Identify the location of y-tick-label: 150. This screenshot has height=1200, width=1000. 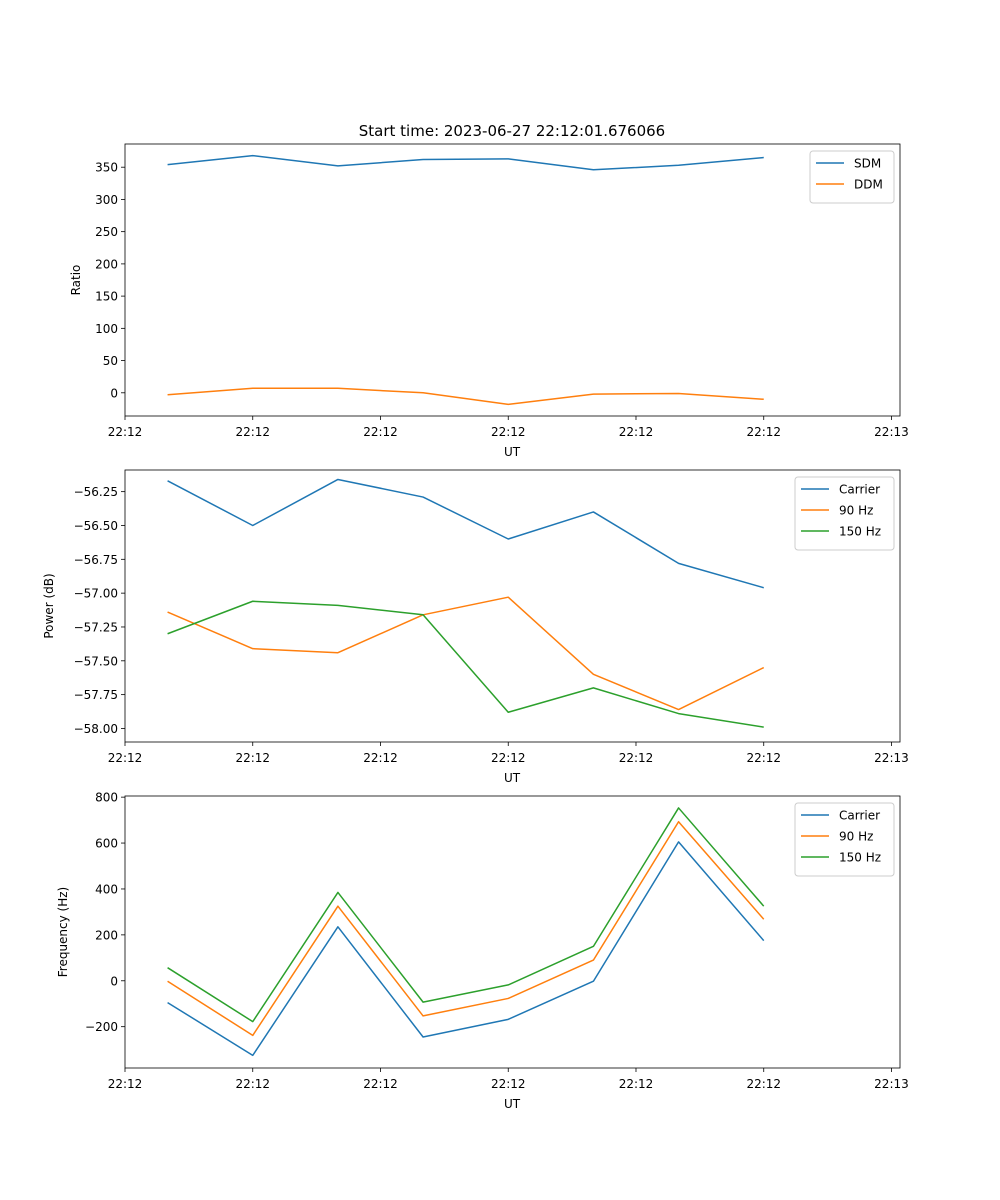
(106, 297).